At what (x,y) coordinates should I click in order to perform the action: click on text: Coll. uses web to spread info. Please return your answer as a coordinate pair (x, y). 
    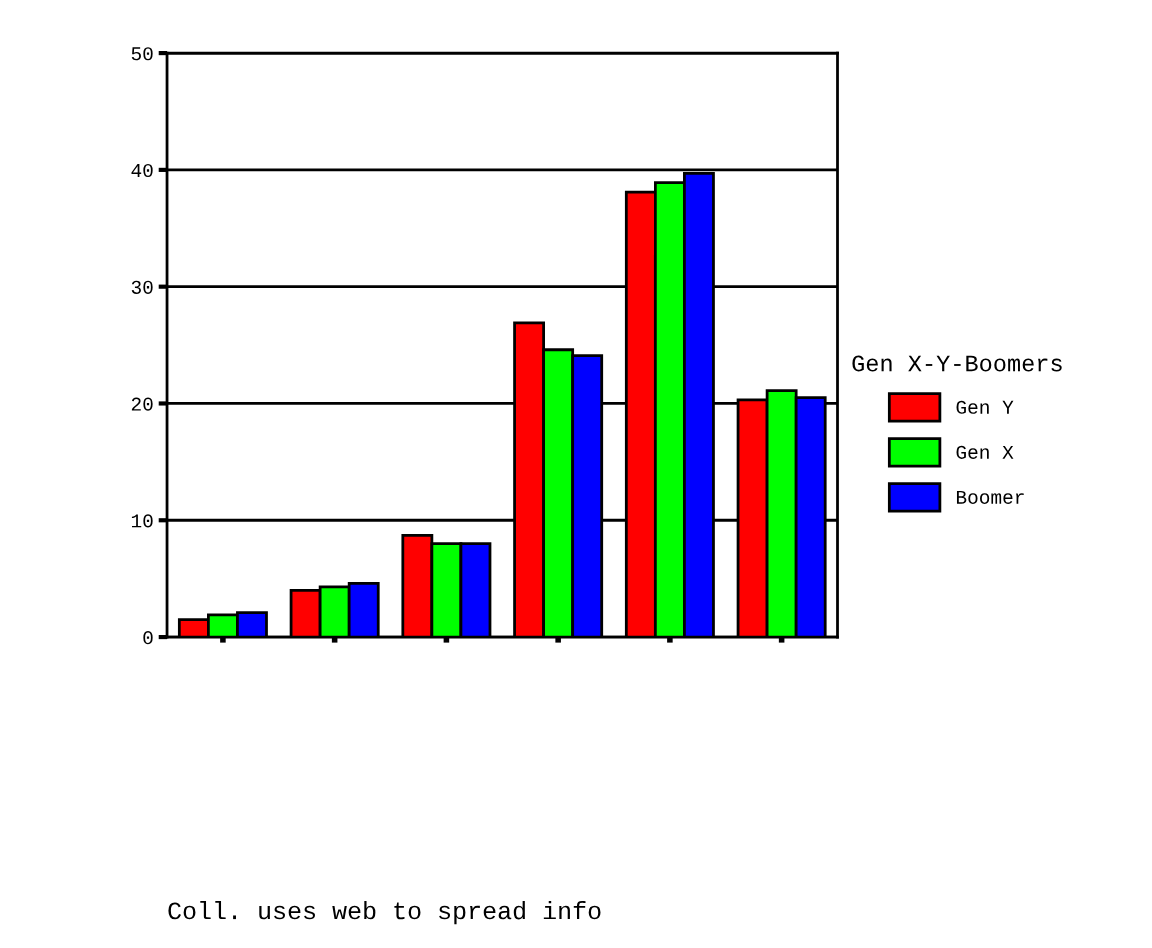
    Looking at the image, I should click on (384, 913).